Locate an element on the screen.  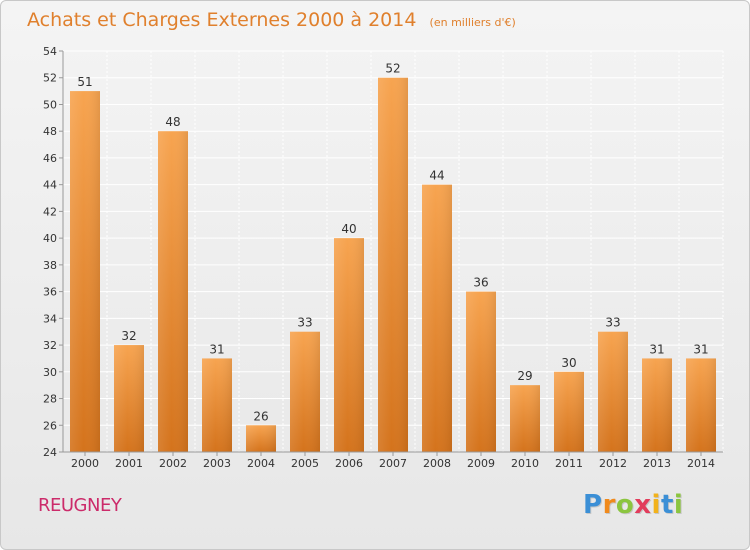
x-tick-label-2000: 2000 is located at coordinates (85, 463).